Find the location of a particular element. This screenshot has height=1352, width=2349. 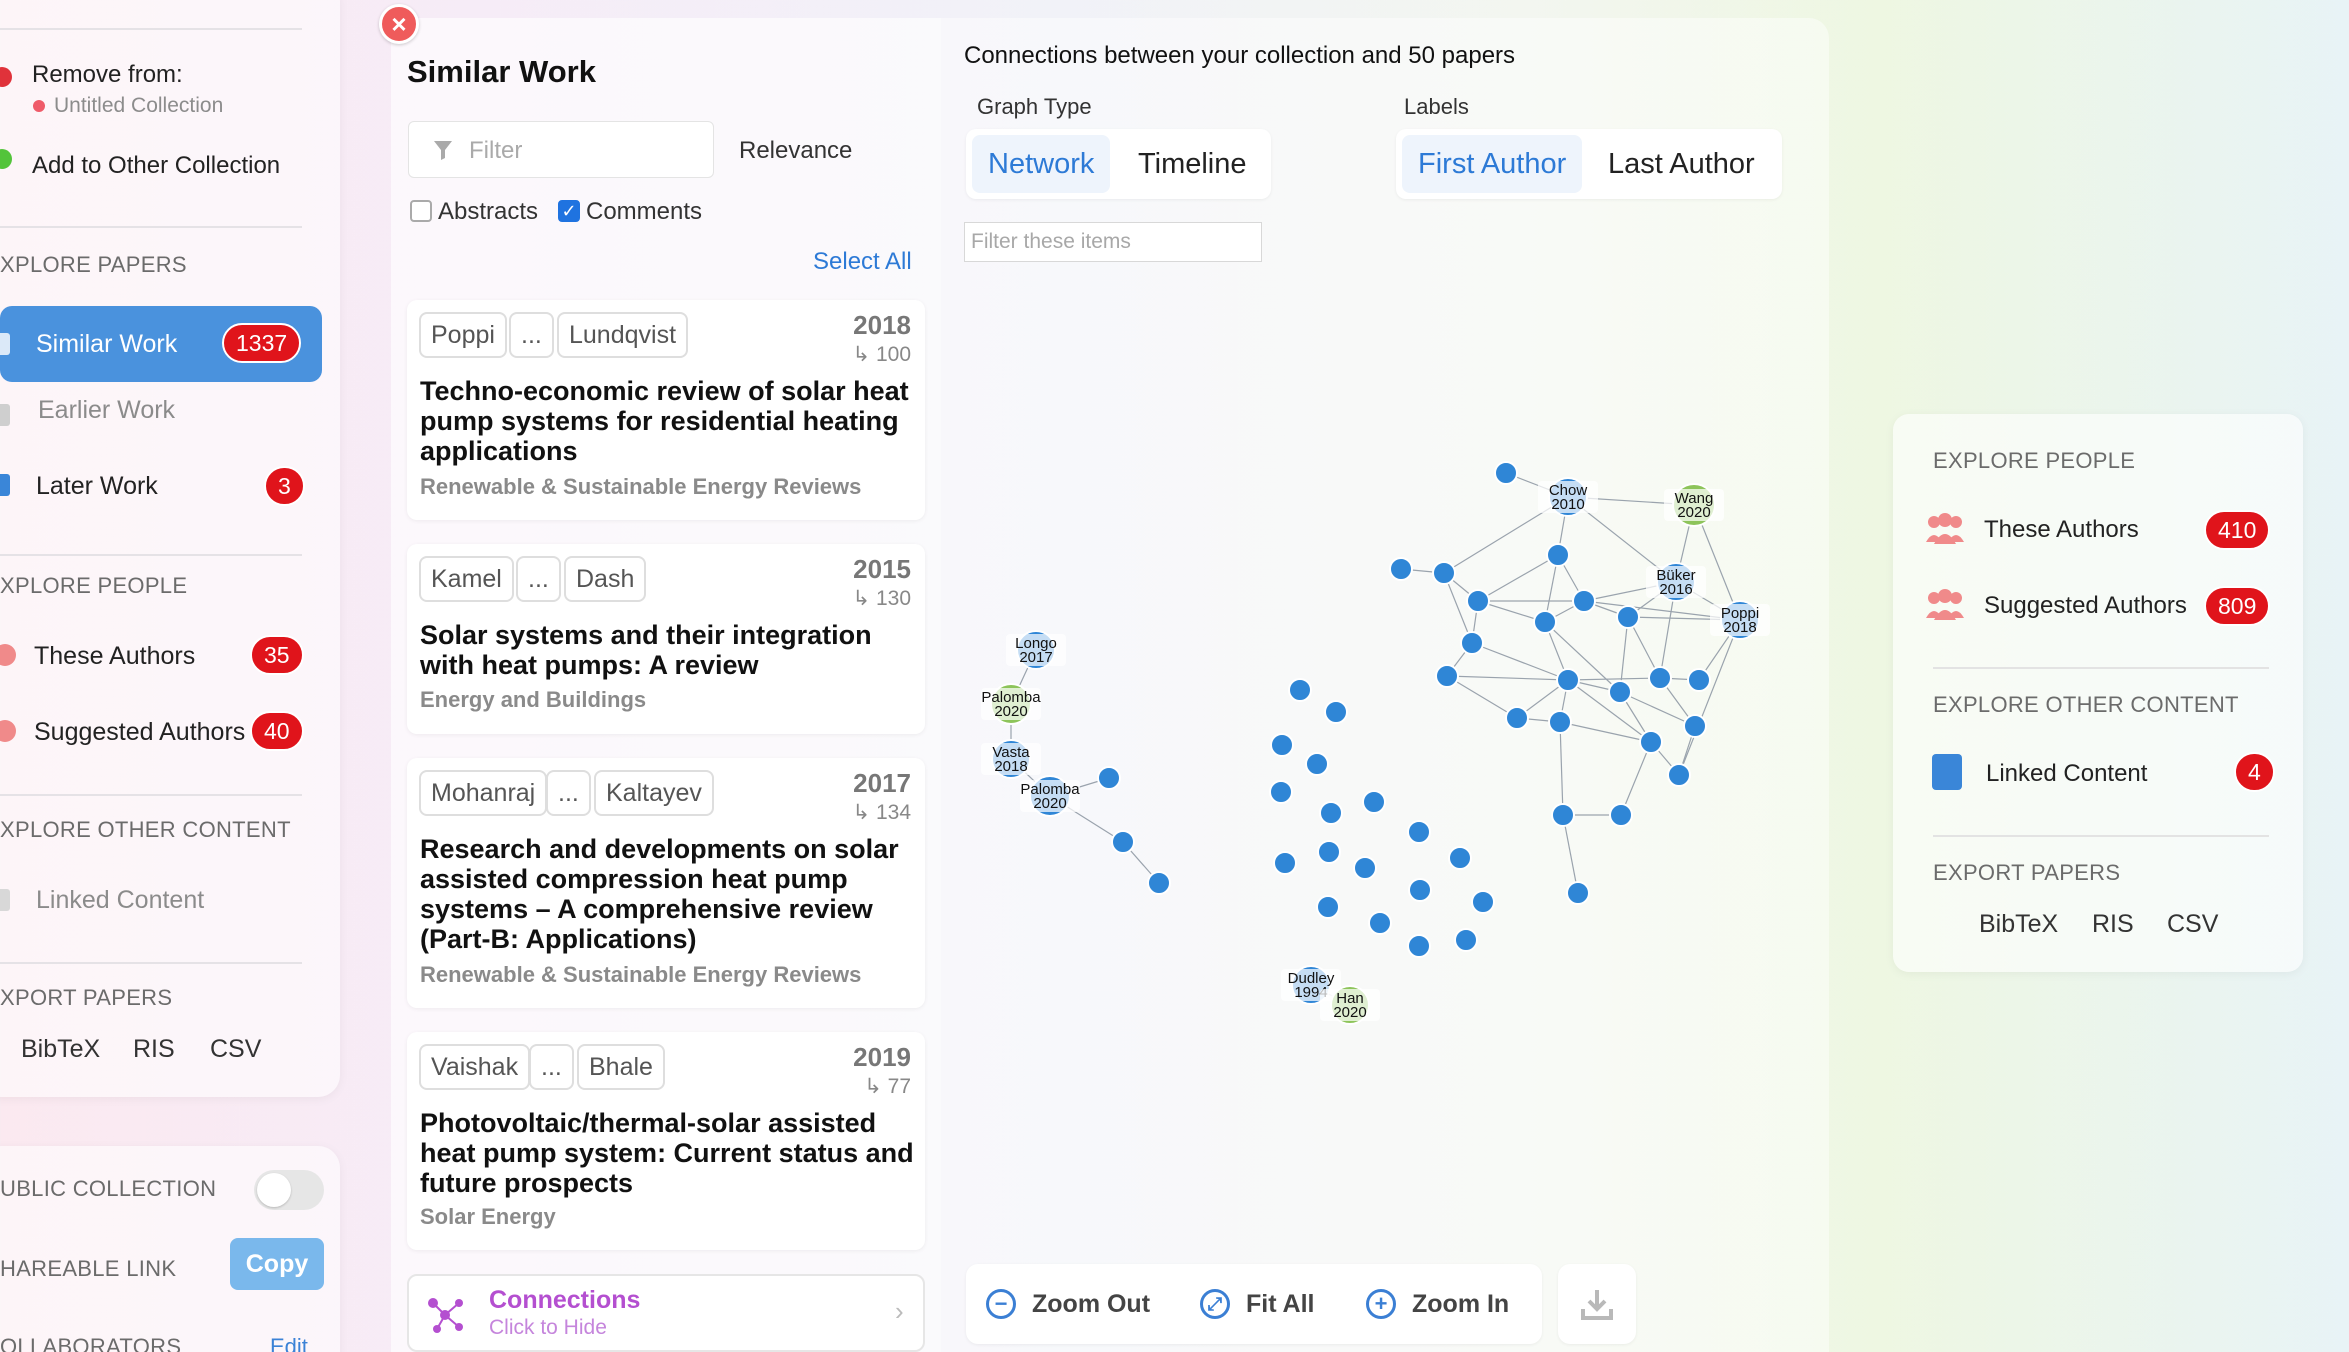

fit-all-button: ⤢ Fit All is located at coordinates (1257, 1304).